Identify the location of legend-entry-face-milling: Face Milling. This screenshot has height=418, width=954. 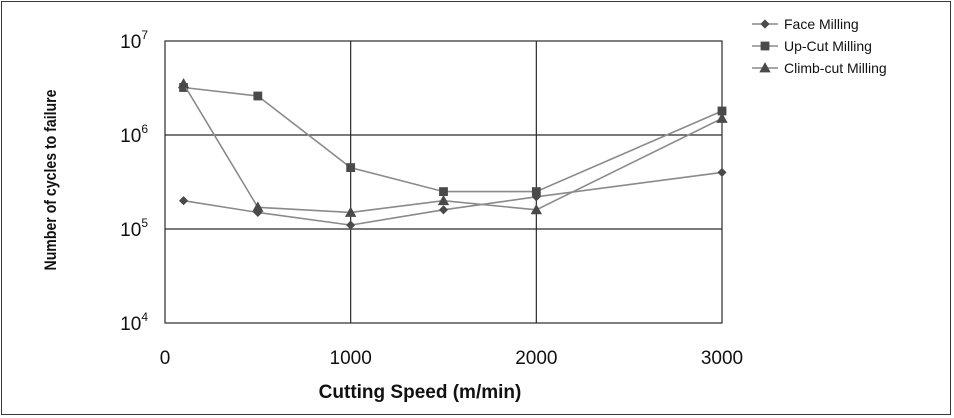
(805, 24).